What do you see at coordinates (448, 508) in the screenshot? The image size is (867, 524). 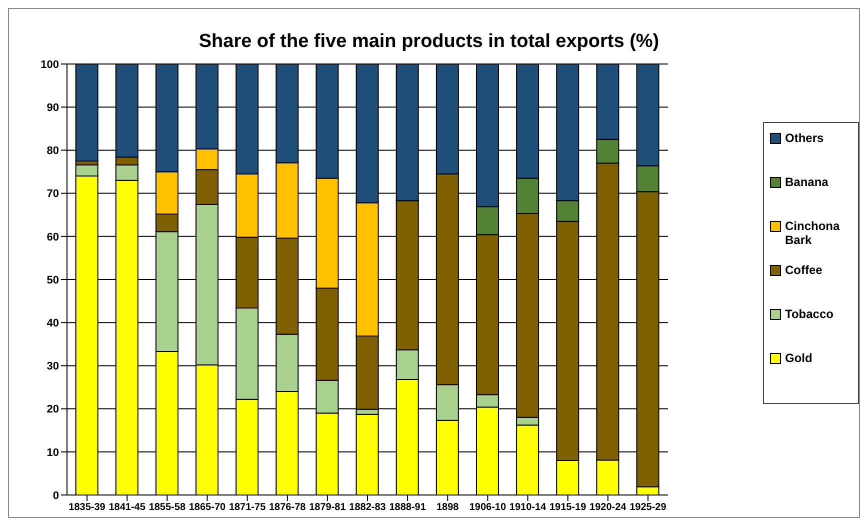 I see `x-tick-label: 1898` at bounding box center [448, 508].